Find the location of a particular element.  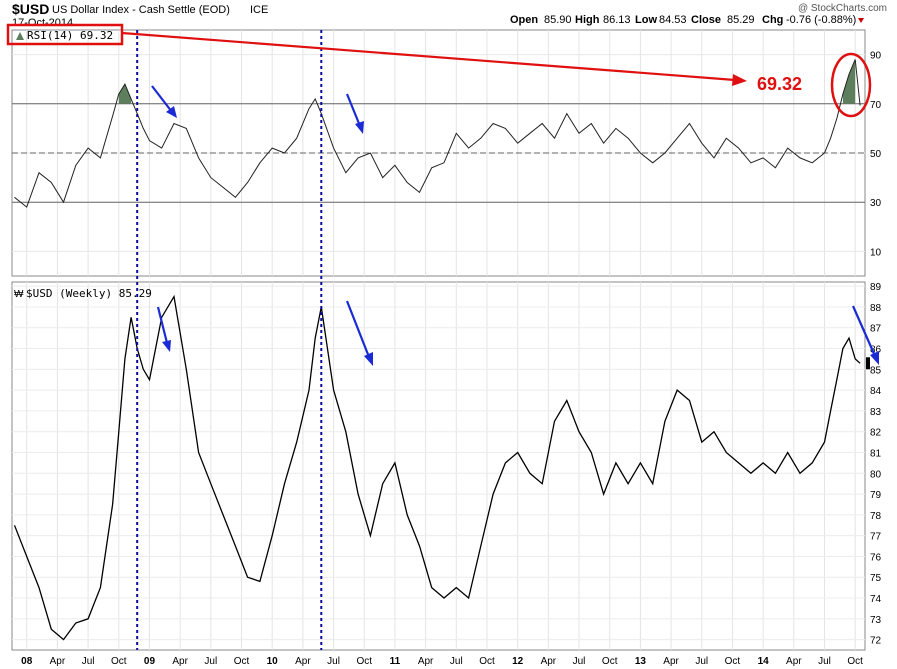

price-y-tick-81: 81 is located at coordinates (876, 453).